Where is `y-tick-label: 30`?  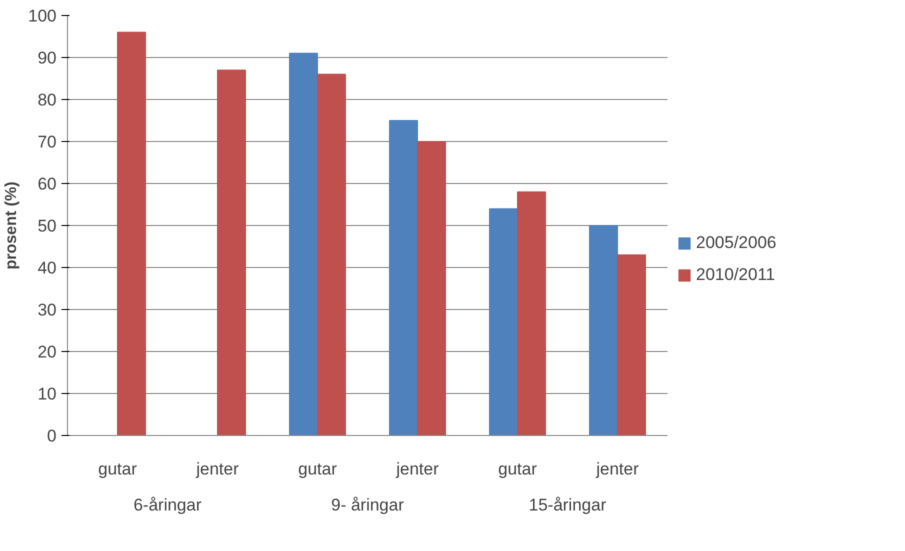 y-tick-label: 30 is located at coordinates (47, 310).